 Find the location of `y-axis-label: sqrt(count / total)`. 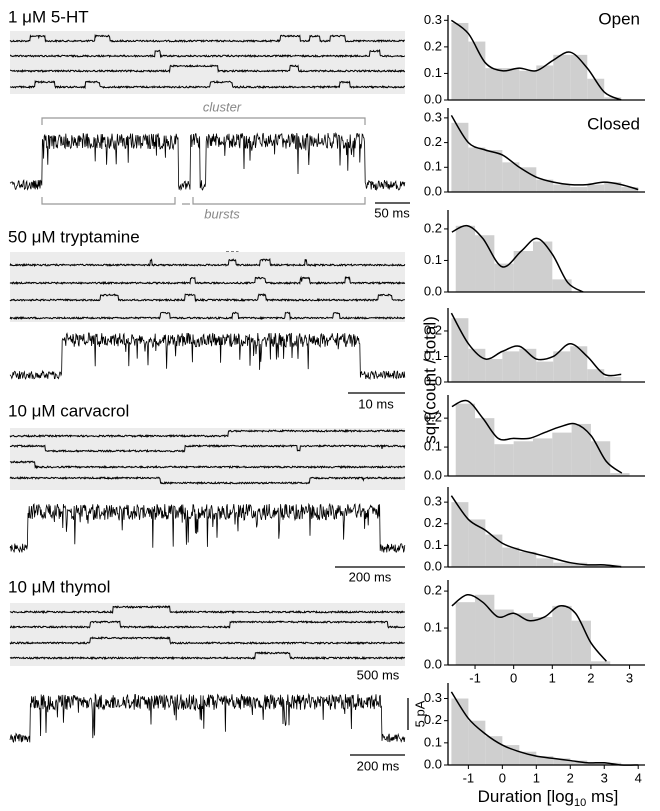

y-axis-label: sqrt(count / total) is located at coordinates (429, 380).